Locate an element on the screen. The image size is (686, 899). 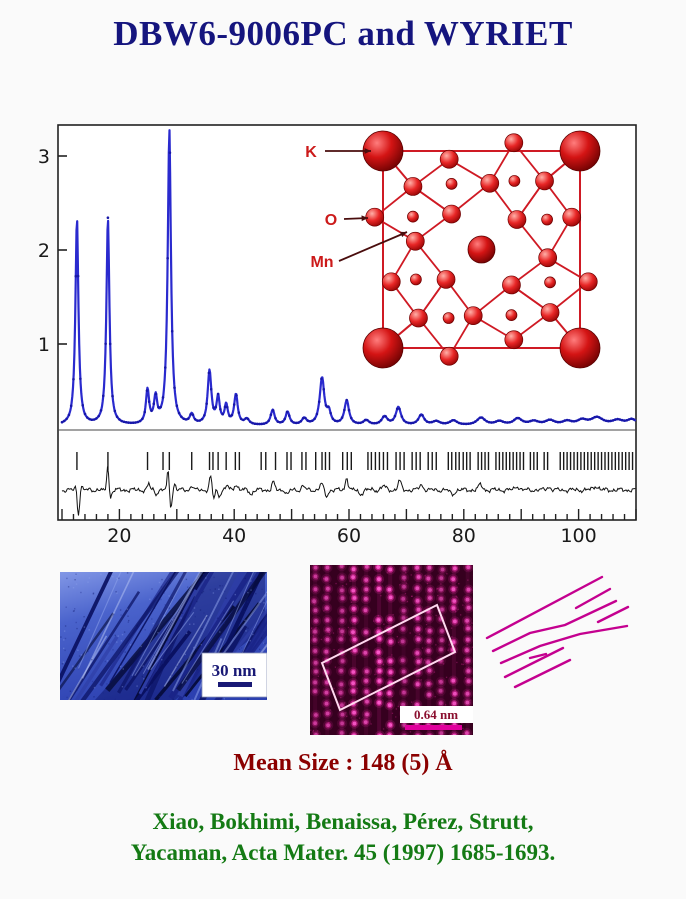
potassium-tunnel-atom is located at coordinates (481, 249).